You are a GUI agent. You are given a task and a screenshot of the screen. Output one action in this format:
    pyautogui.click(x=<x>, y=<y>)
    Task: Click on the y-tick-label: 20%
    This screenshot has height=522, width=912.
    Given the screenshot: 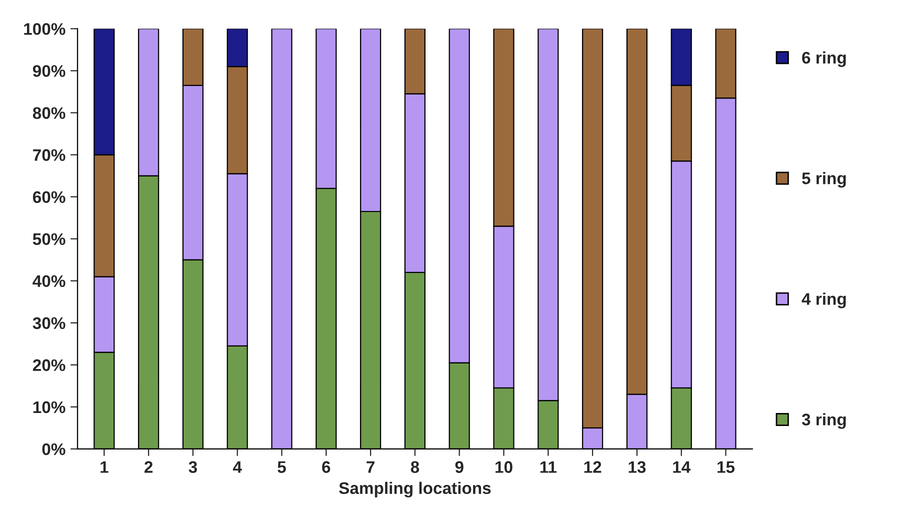 What is the action you would take?
    pyautogui.click(x=49, y=365)
    